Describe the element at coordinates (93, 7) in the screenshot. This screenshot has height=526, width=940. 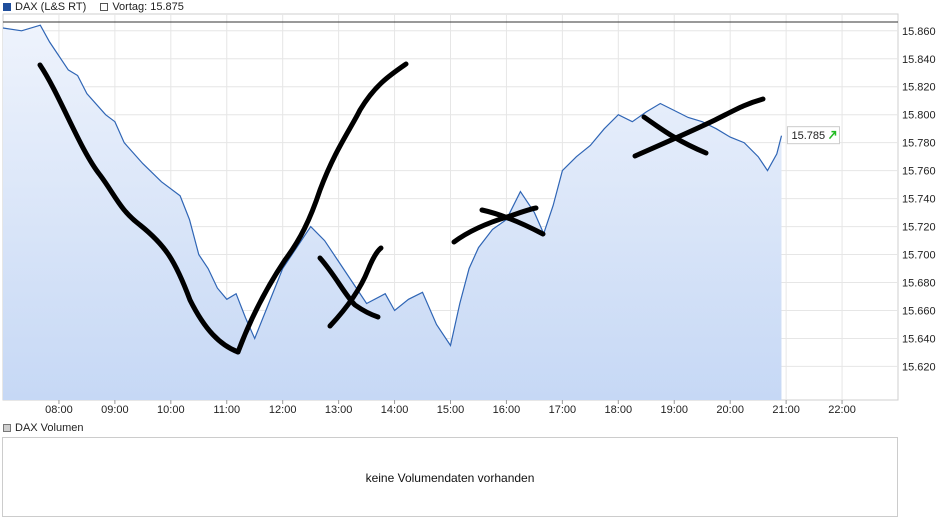
I see `chart-legend: DAX (L&S RT) Vortag: 15.875` at that location.